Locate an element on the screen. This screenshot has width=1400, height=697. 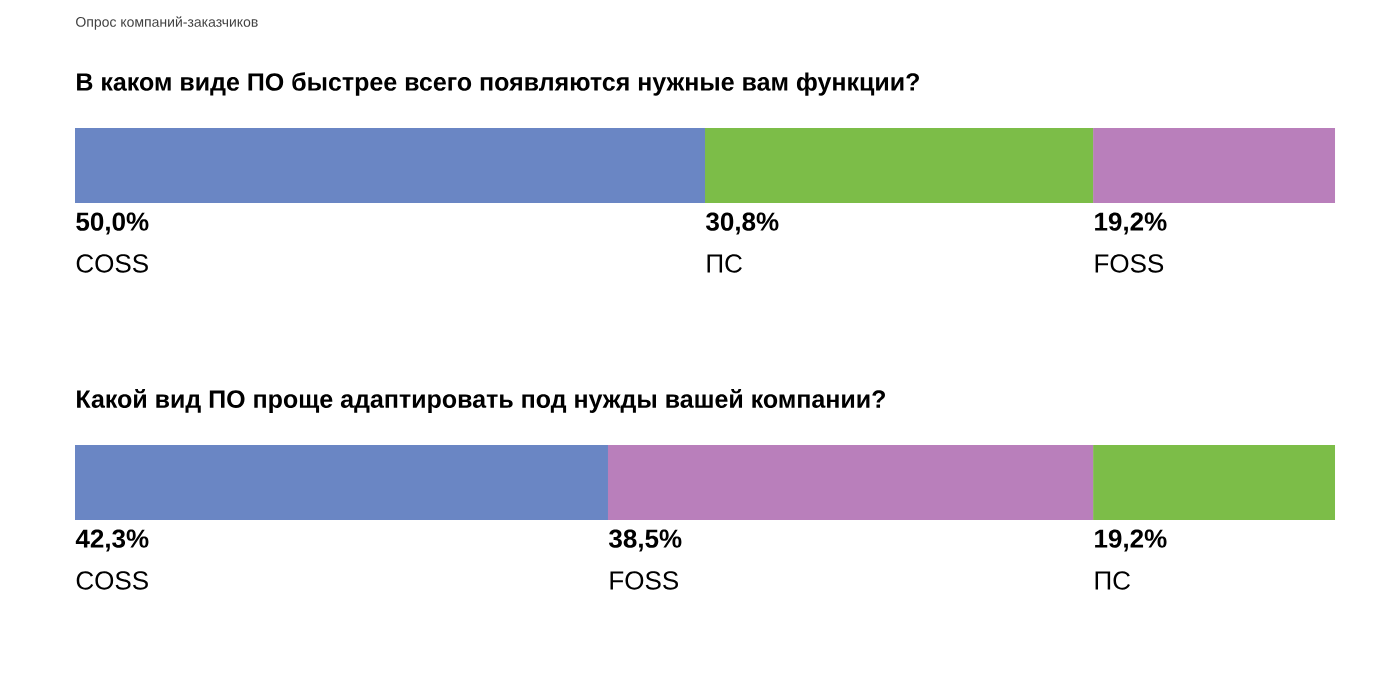
data-label: 30,8% is located at coordinates (742, 223).